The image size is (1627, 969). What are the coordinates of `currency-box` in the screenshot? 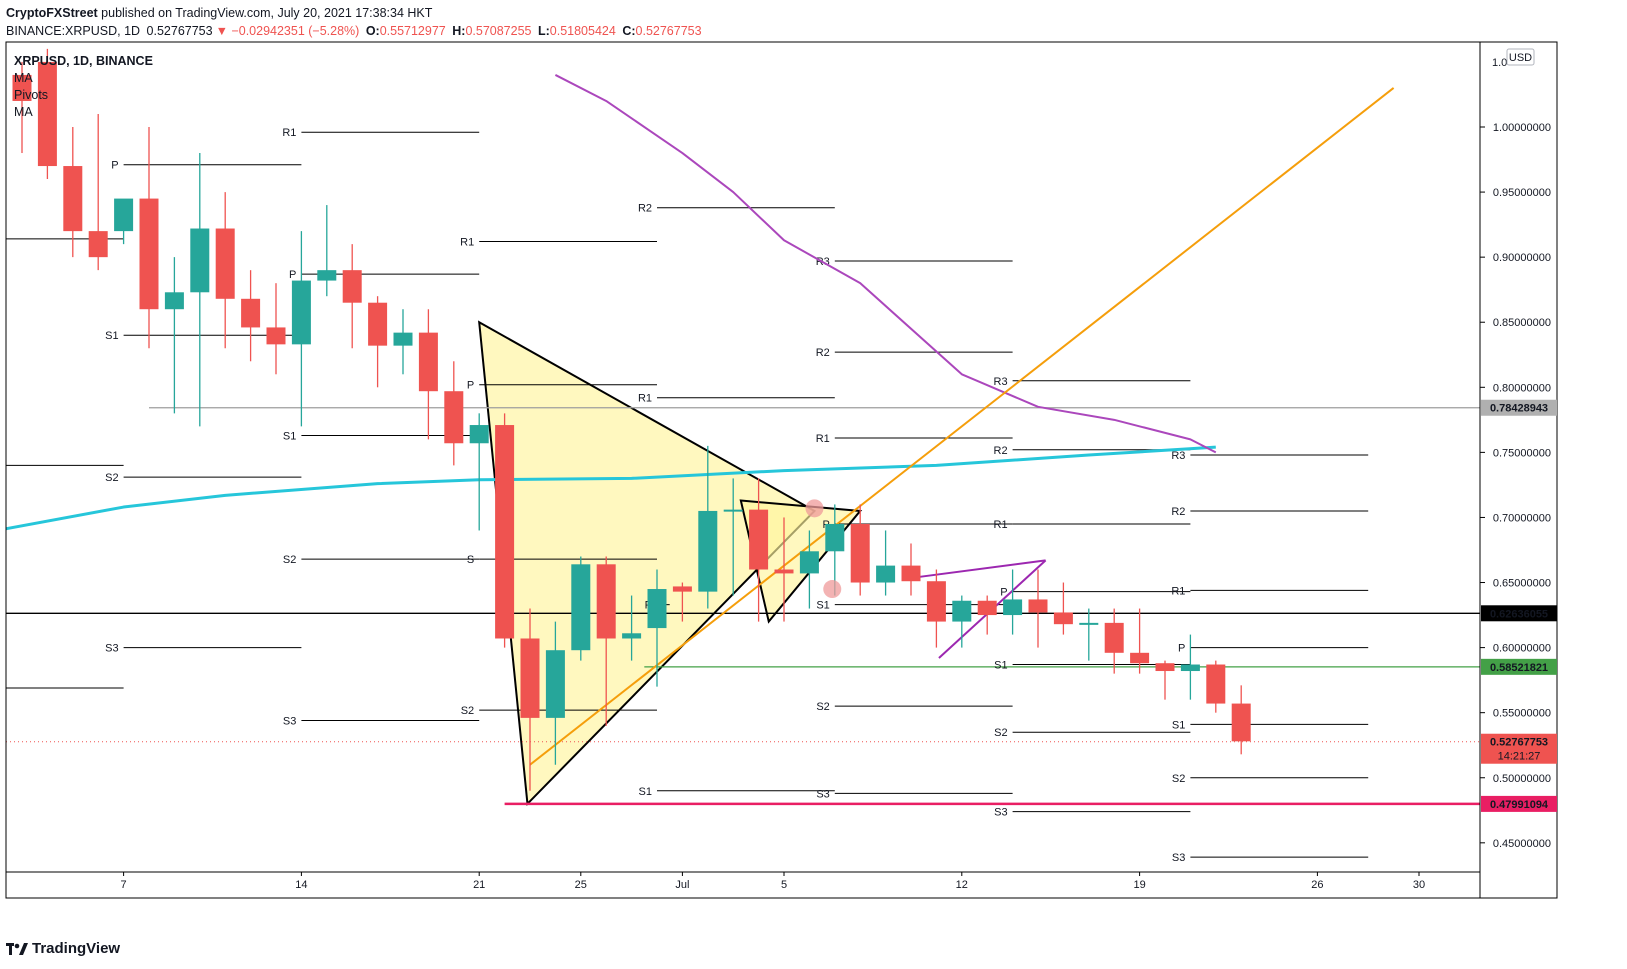 It's located at (1520, 57).